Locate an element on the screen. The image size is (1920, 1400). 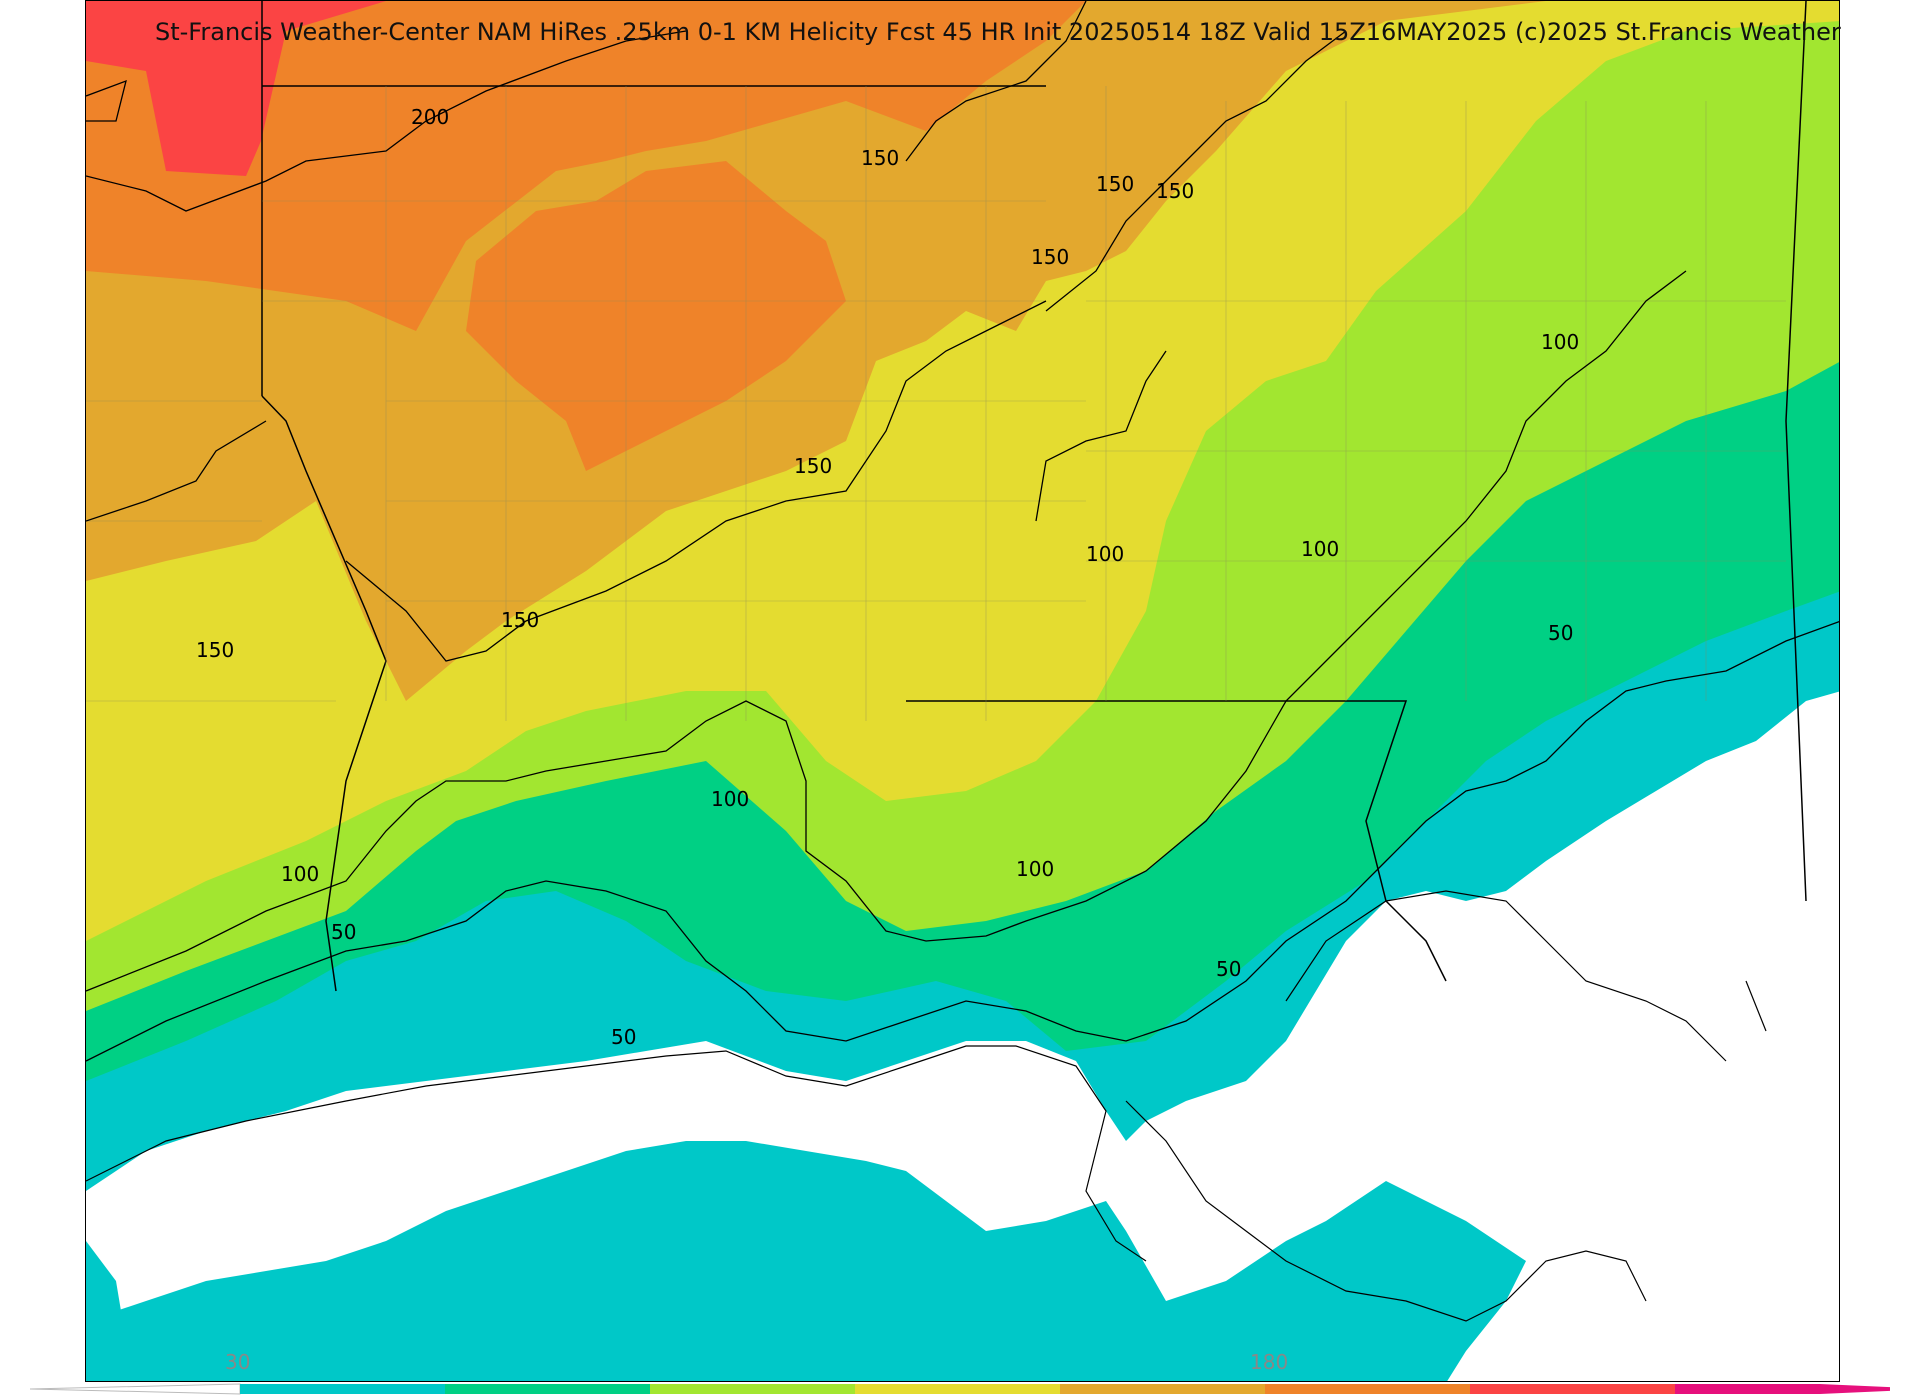
colorbar-left-arrow is located at coordinates (135, 1389).